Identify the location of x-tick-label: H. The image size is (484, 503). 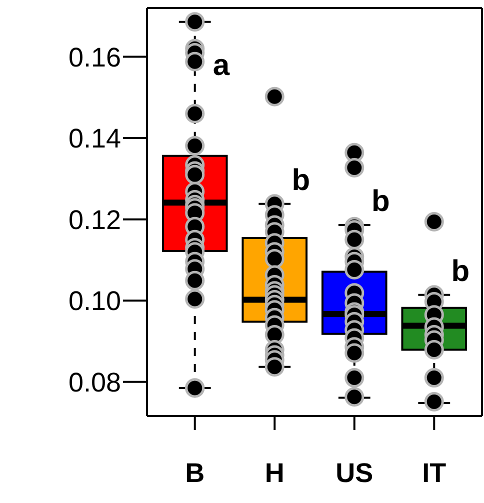
(274, 473).